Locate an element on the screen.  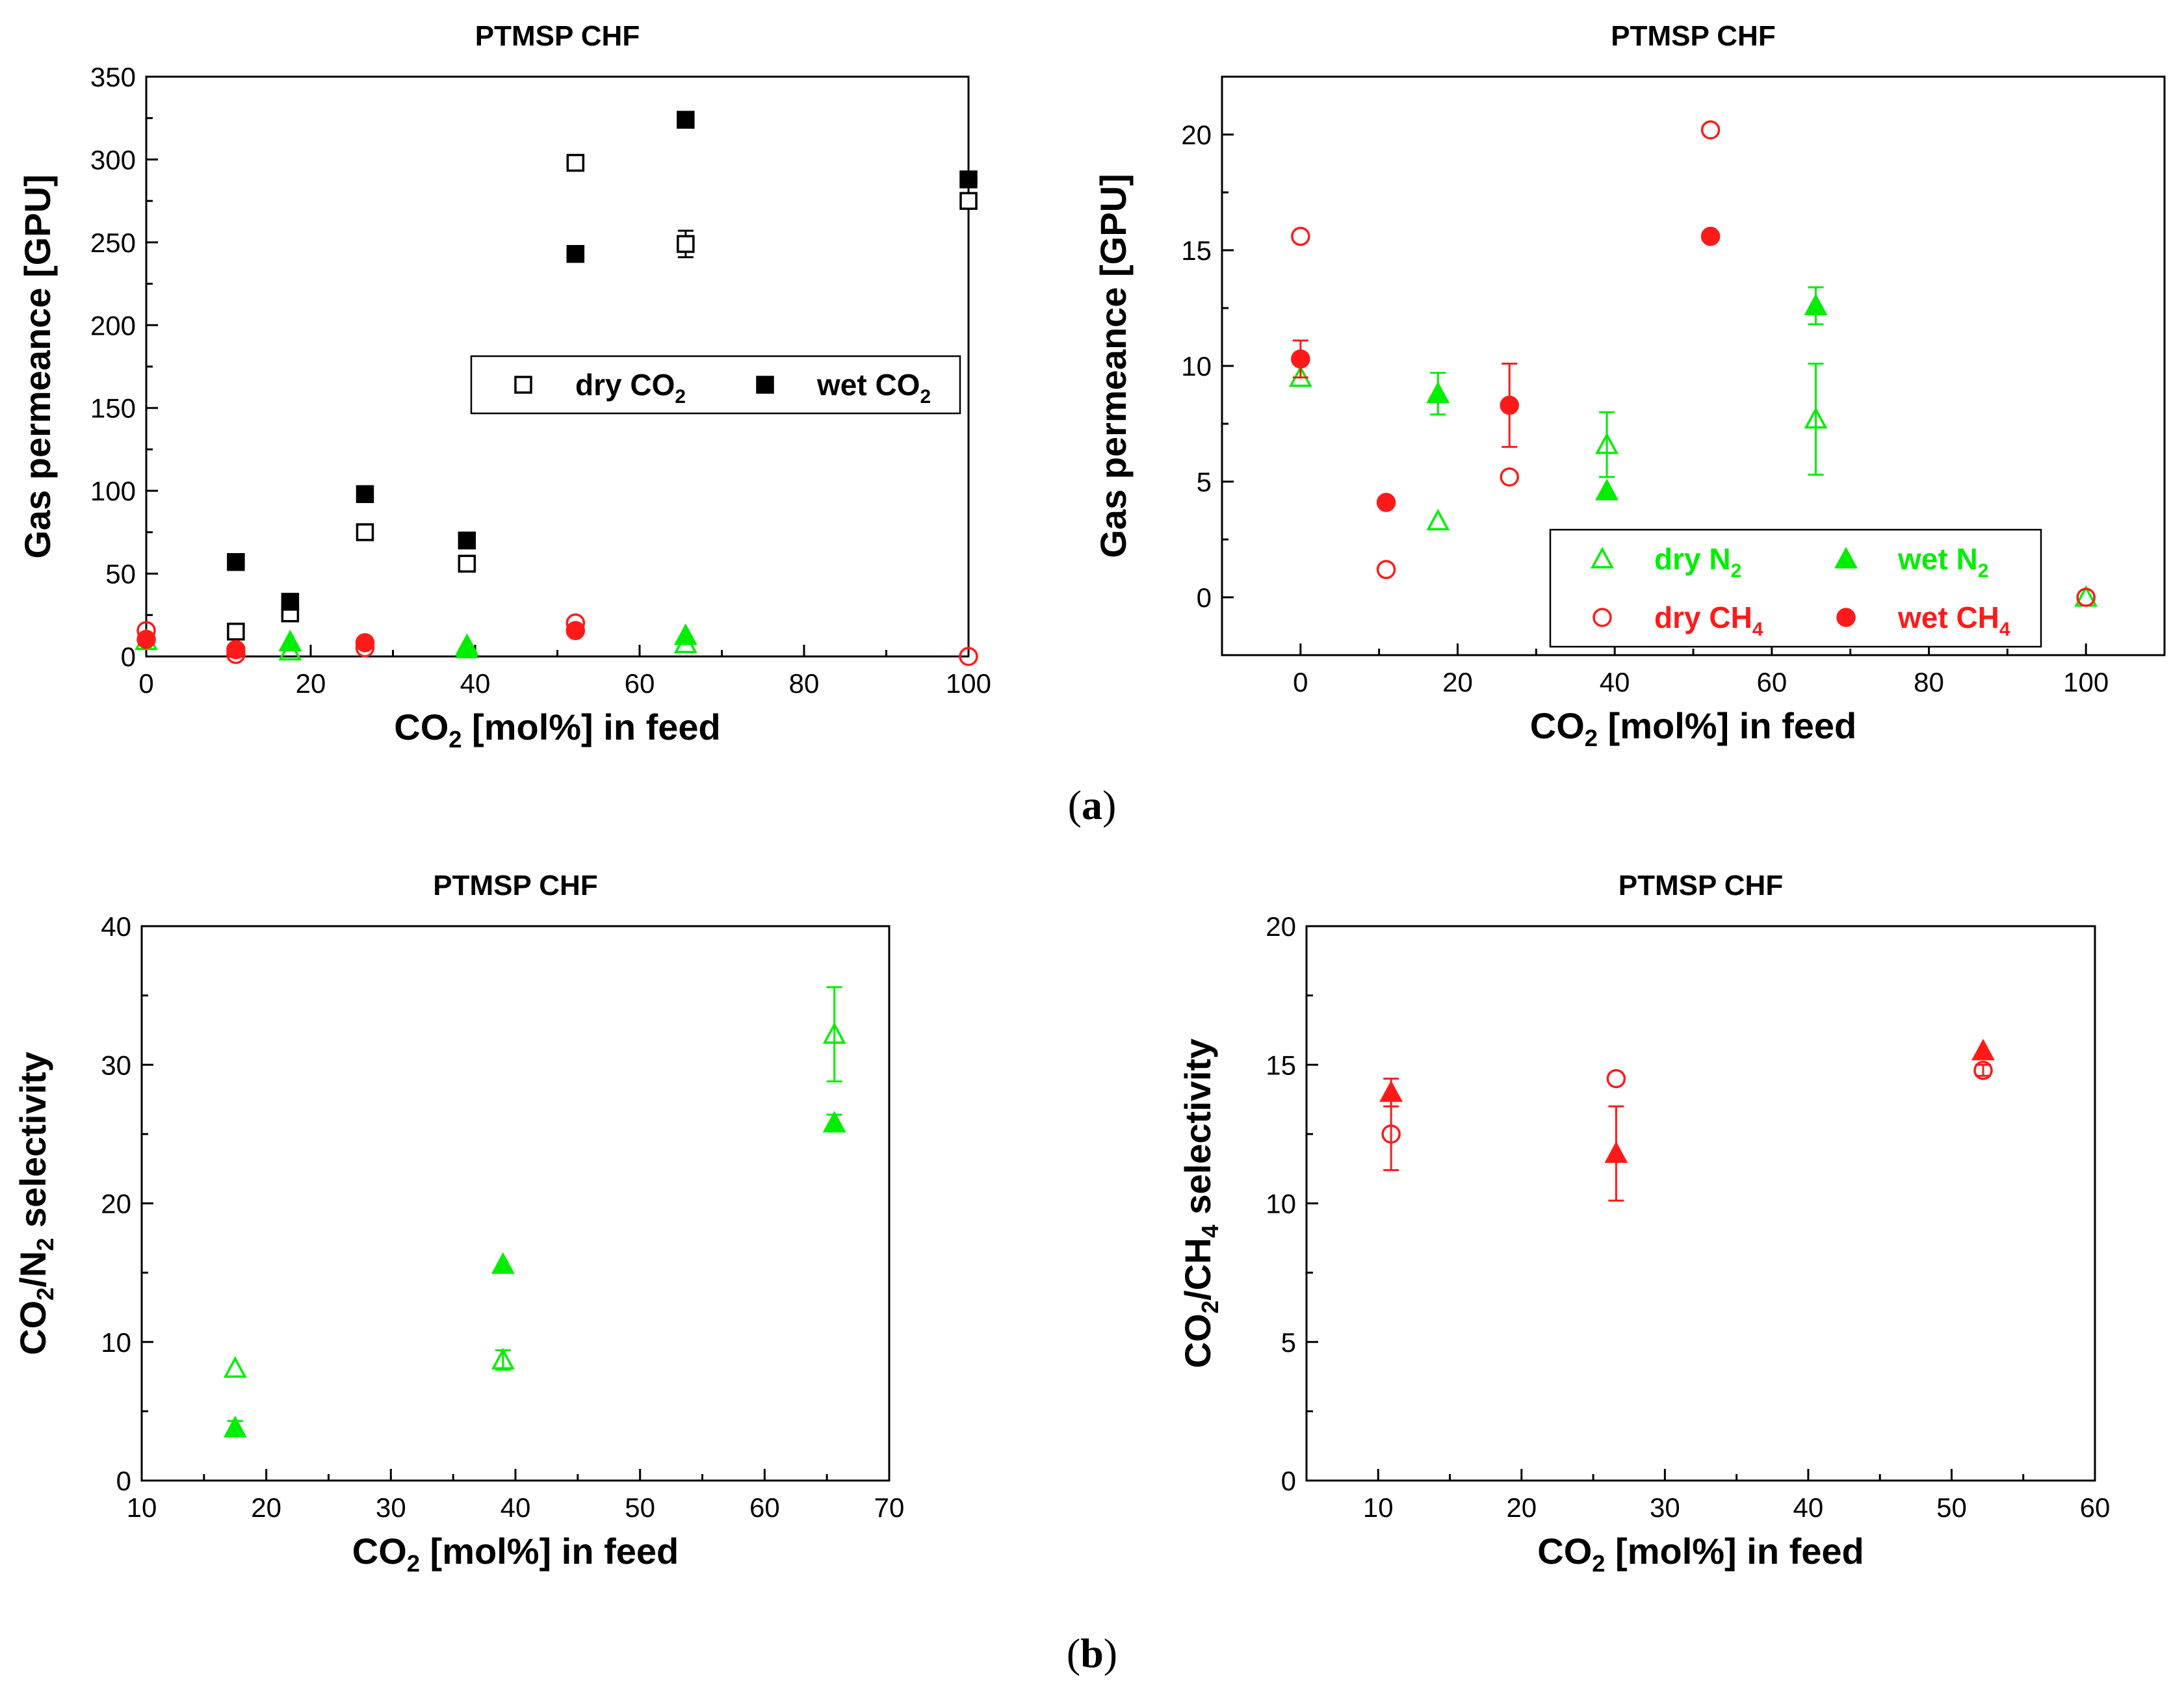
y-axis-label: CO2/N2 selectivity is located at coordinates (35, 1203).